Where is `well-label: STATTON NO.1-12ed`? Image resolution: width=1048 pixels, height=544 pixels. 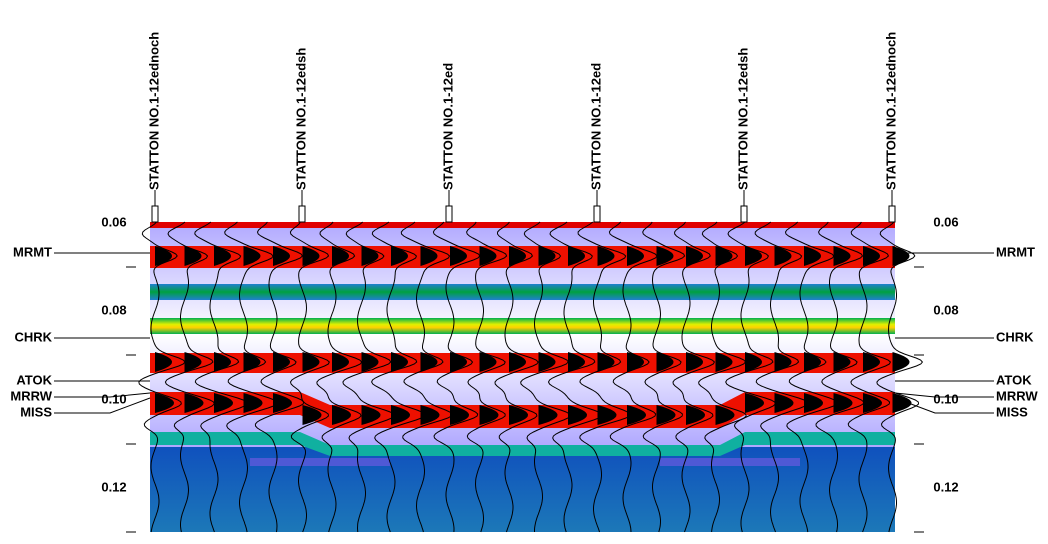
well-label: STATTON NO.1-12ed is located at coordinates (447, 126).